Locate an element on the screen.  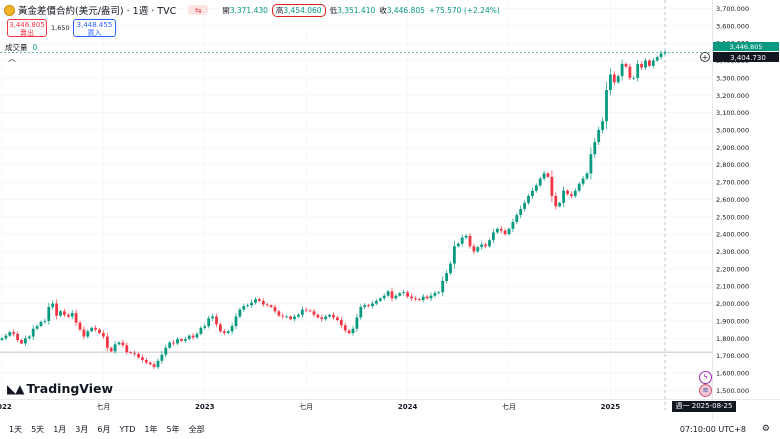
collapse-chevron-icon: ︿ is located at coordinates (12, 58).